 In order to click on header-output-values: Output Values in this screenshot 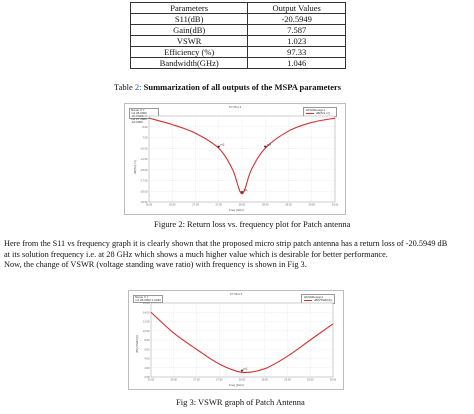, I will do `click(296, 8)`.